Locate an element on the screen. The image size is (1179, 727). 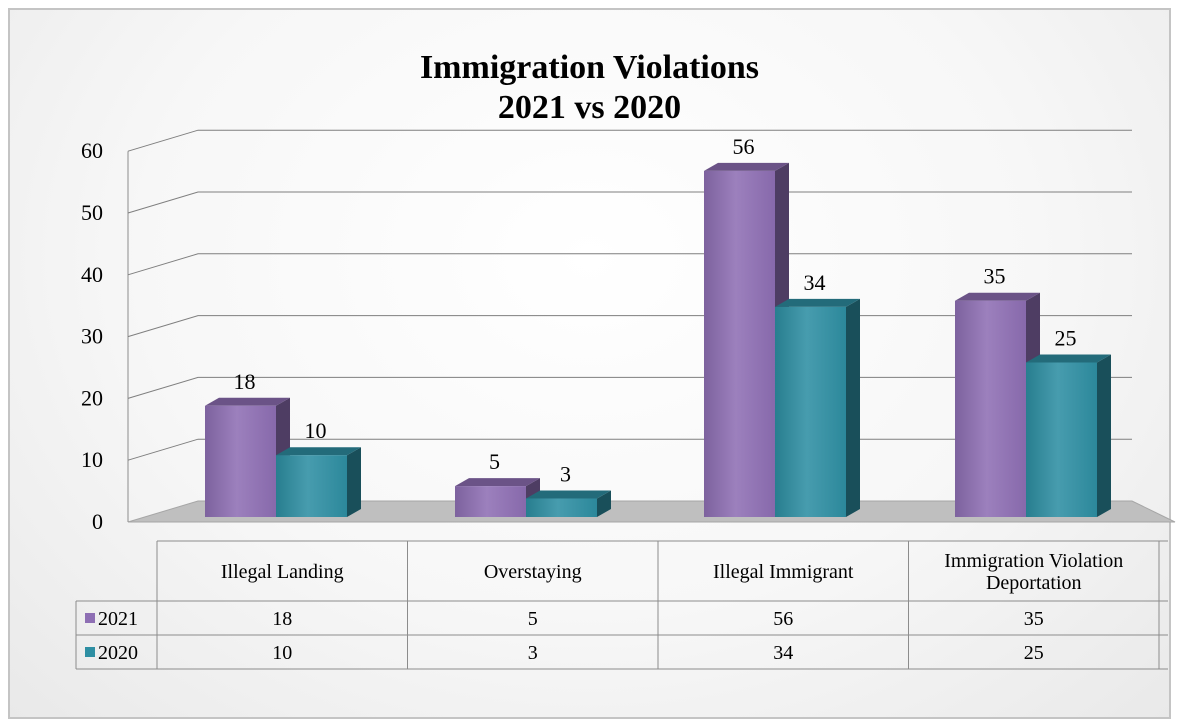
table-cell: 34 is located at coordinates (783, 653).